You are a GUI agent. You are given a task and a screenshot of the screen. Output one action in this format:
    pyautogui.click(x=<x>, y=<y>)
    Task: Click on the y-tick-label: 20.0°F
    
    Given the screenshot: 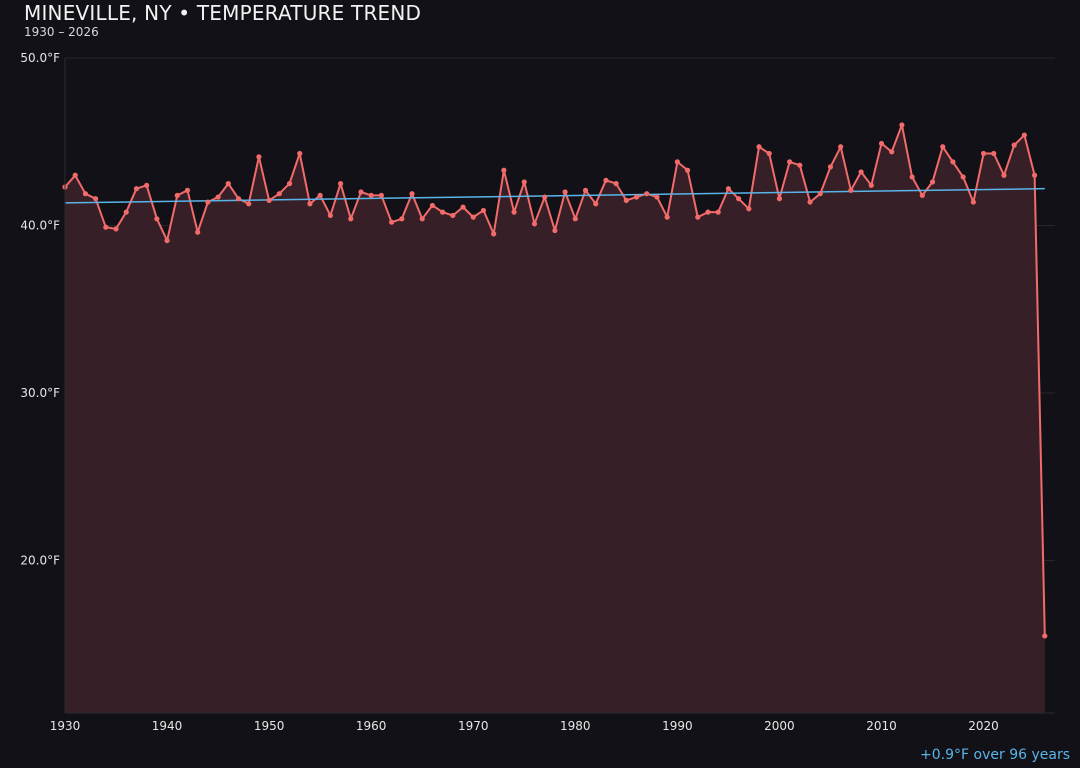 What is the action you would take?
    pyautogui.click(x=40, y=561)
    